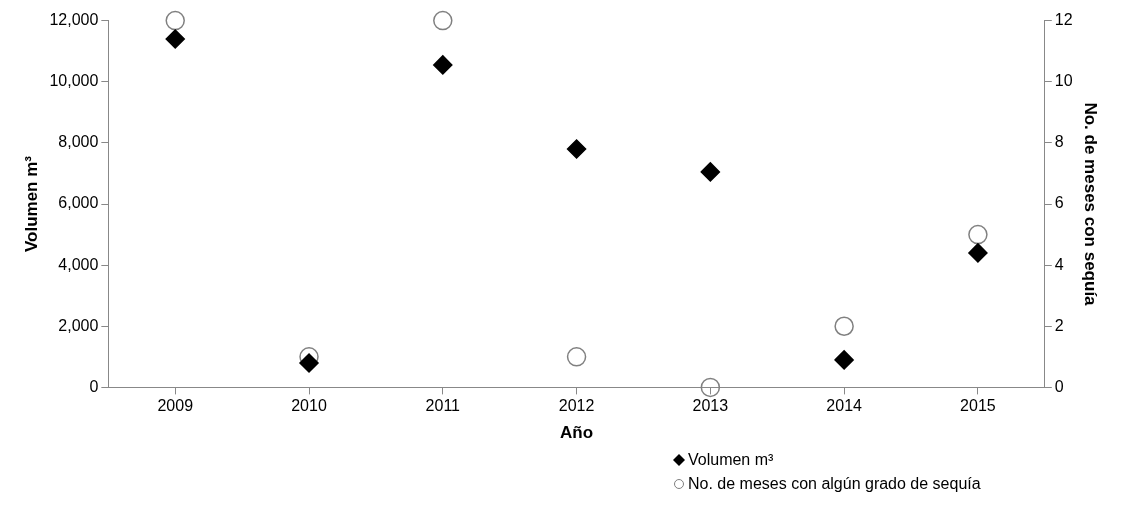 The height and width of the screenshot is (514, 1122). Describe the element at coordinates (834, 484) in the screenshot. I see `legend-label: No. de meses con algún grado de sequía` at that location.